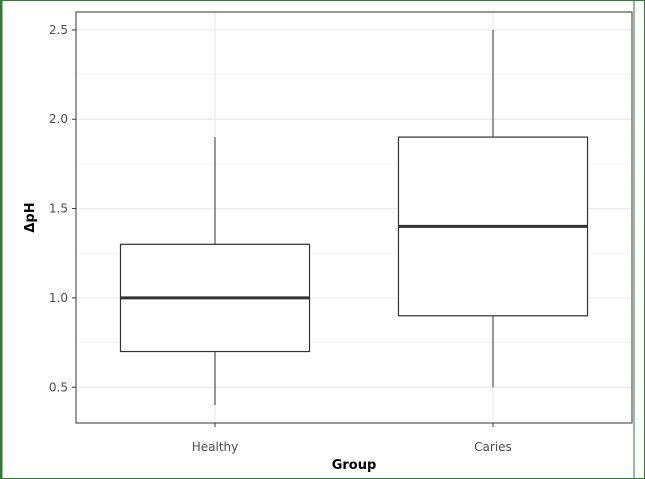 This screenshot has width=645, height=479. What do you see at coordinates (58, 119) in the screenshot?
I see `y-tick-label: 2.0` at bounding box center [58, 119].